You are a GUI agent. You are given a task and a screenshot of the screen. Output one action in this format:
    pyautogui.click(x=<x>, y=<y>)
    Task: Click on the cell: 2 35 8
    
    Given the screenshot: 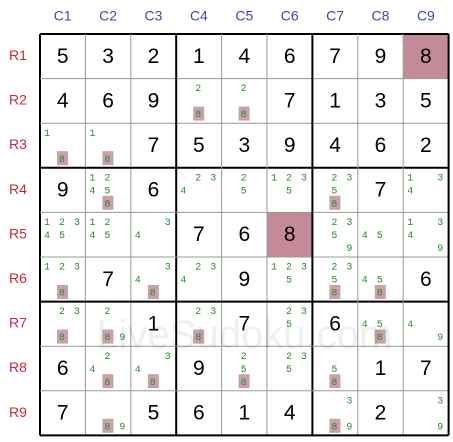 What is the action you would take?
    pyautogui.click(x=340, y=191)
    